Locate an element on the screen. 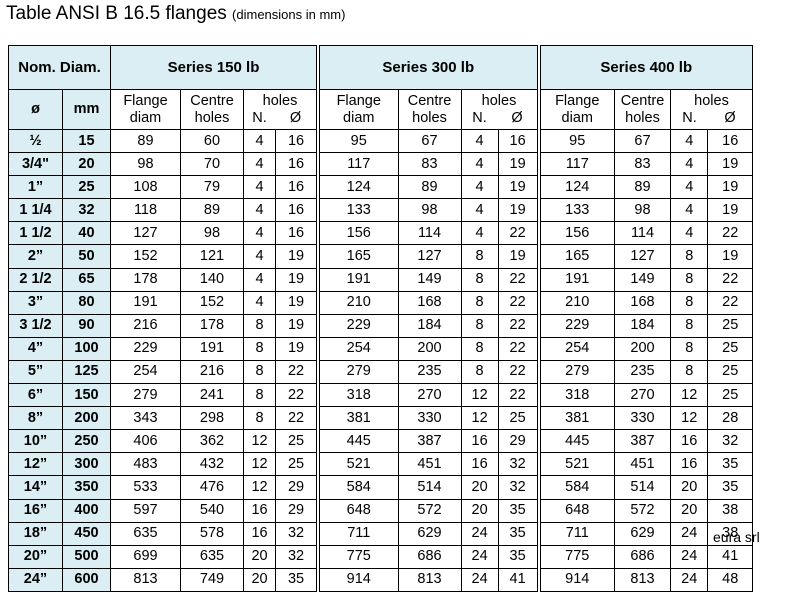  centre-holes-cell: 152 is located at coordinates (212, 302).